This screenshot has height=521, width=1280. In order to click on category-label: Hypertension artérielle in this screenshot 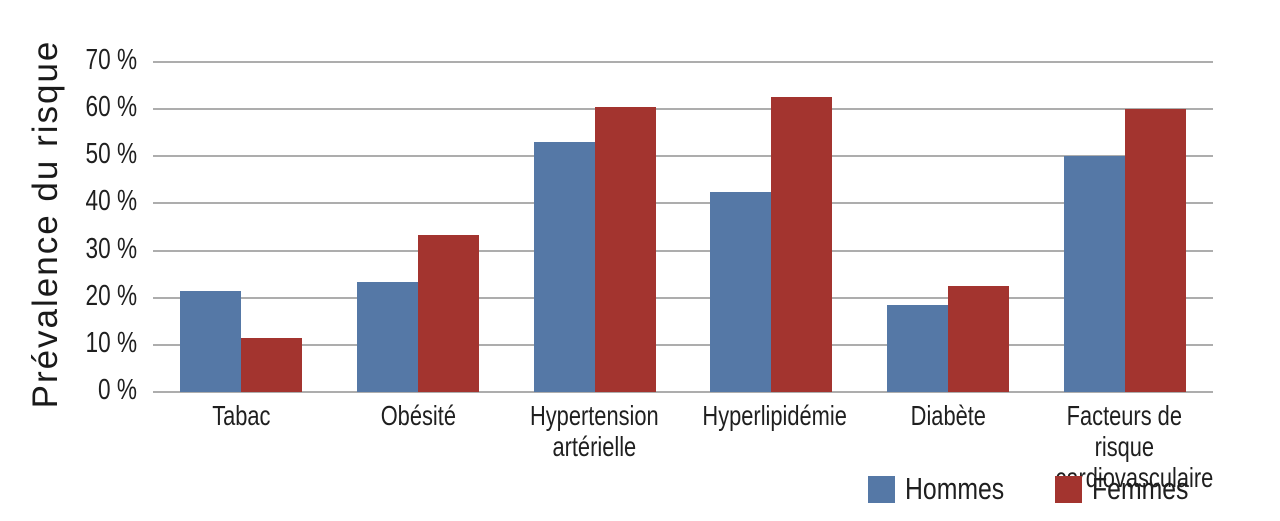, I will do `click(594, 431)`.